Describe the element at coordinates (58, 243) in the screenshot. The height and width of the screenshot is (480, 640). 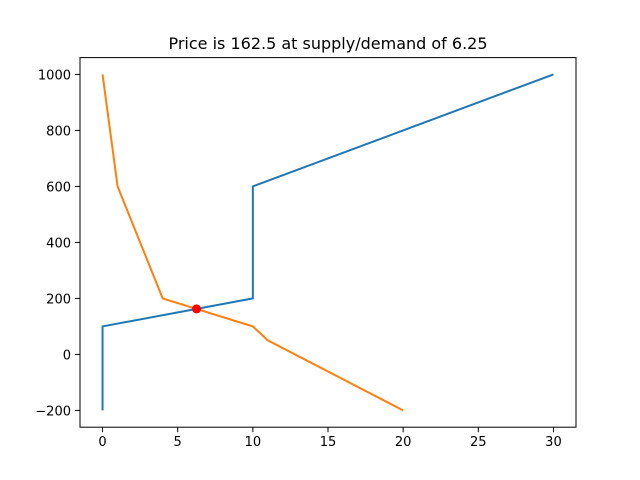
I see `y-tick-label: 400` at that location.